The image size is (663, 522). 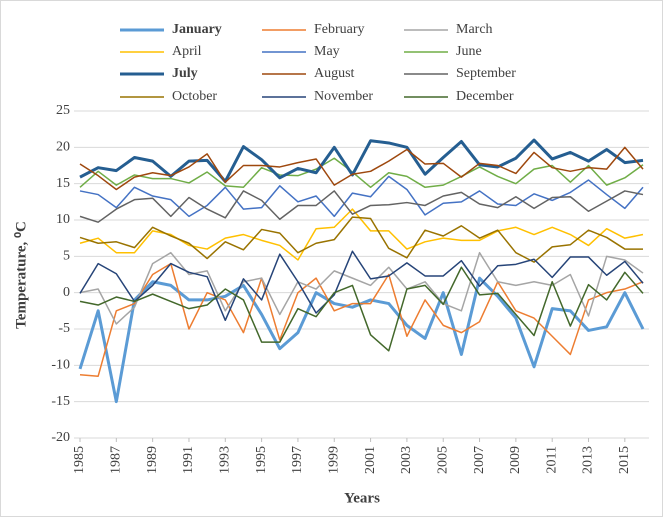 I want to click on legend-label: January, so click(x=197, y=29).